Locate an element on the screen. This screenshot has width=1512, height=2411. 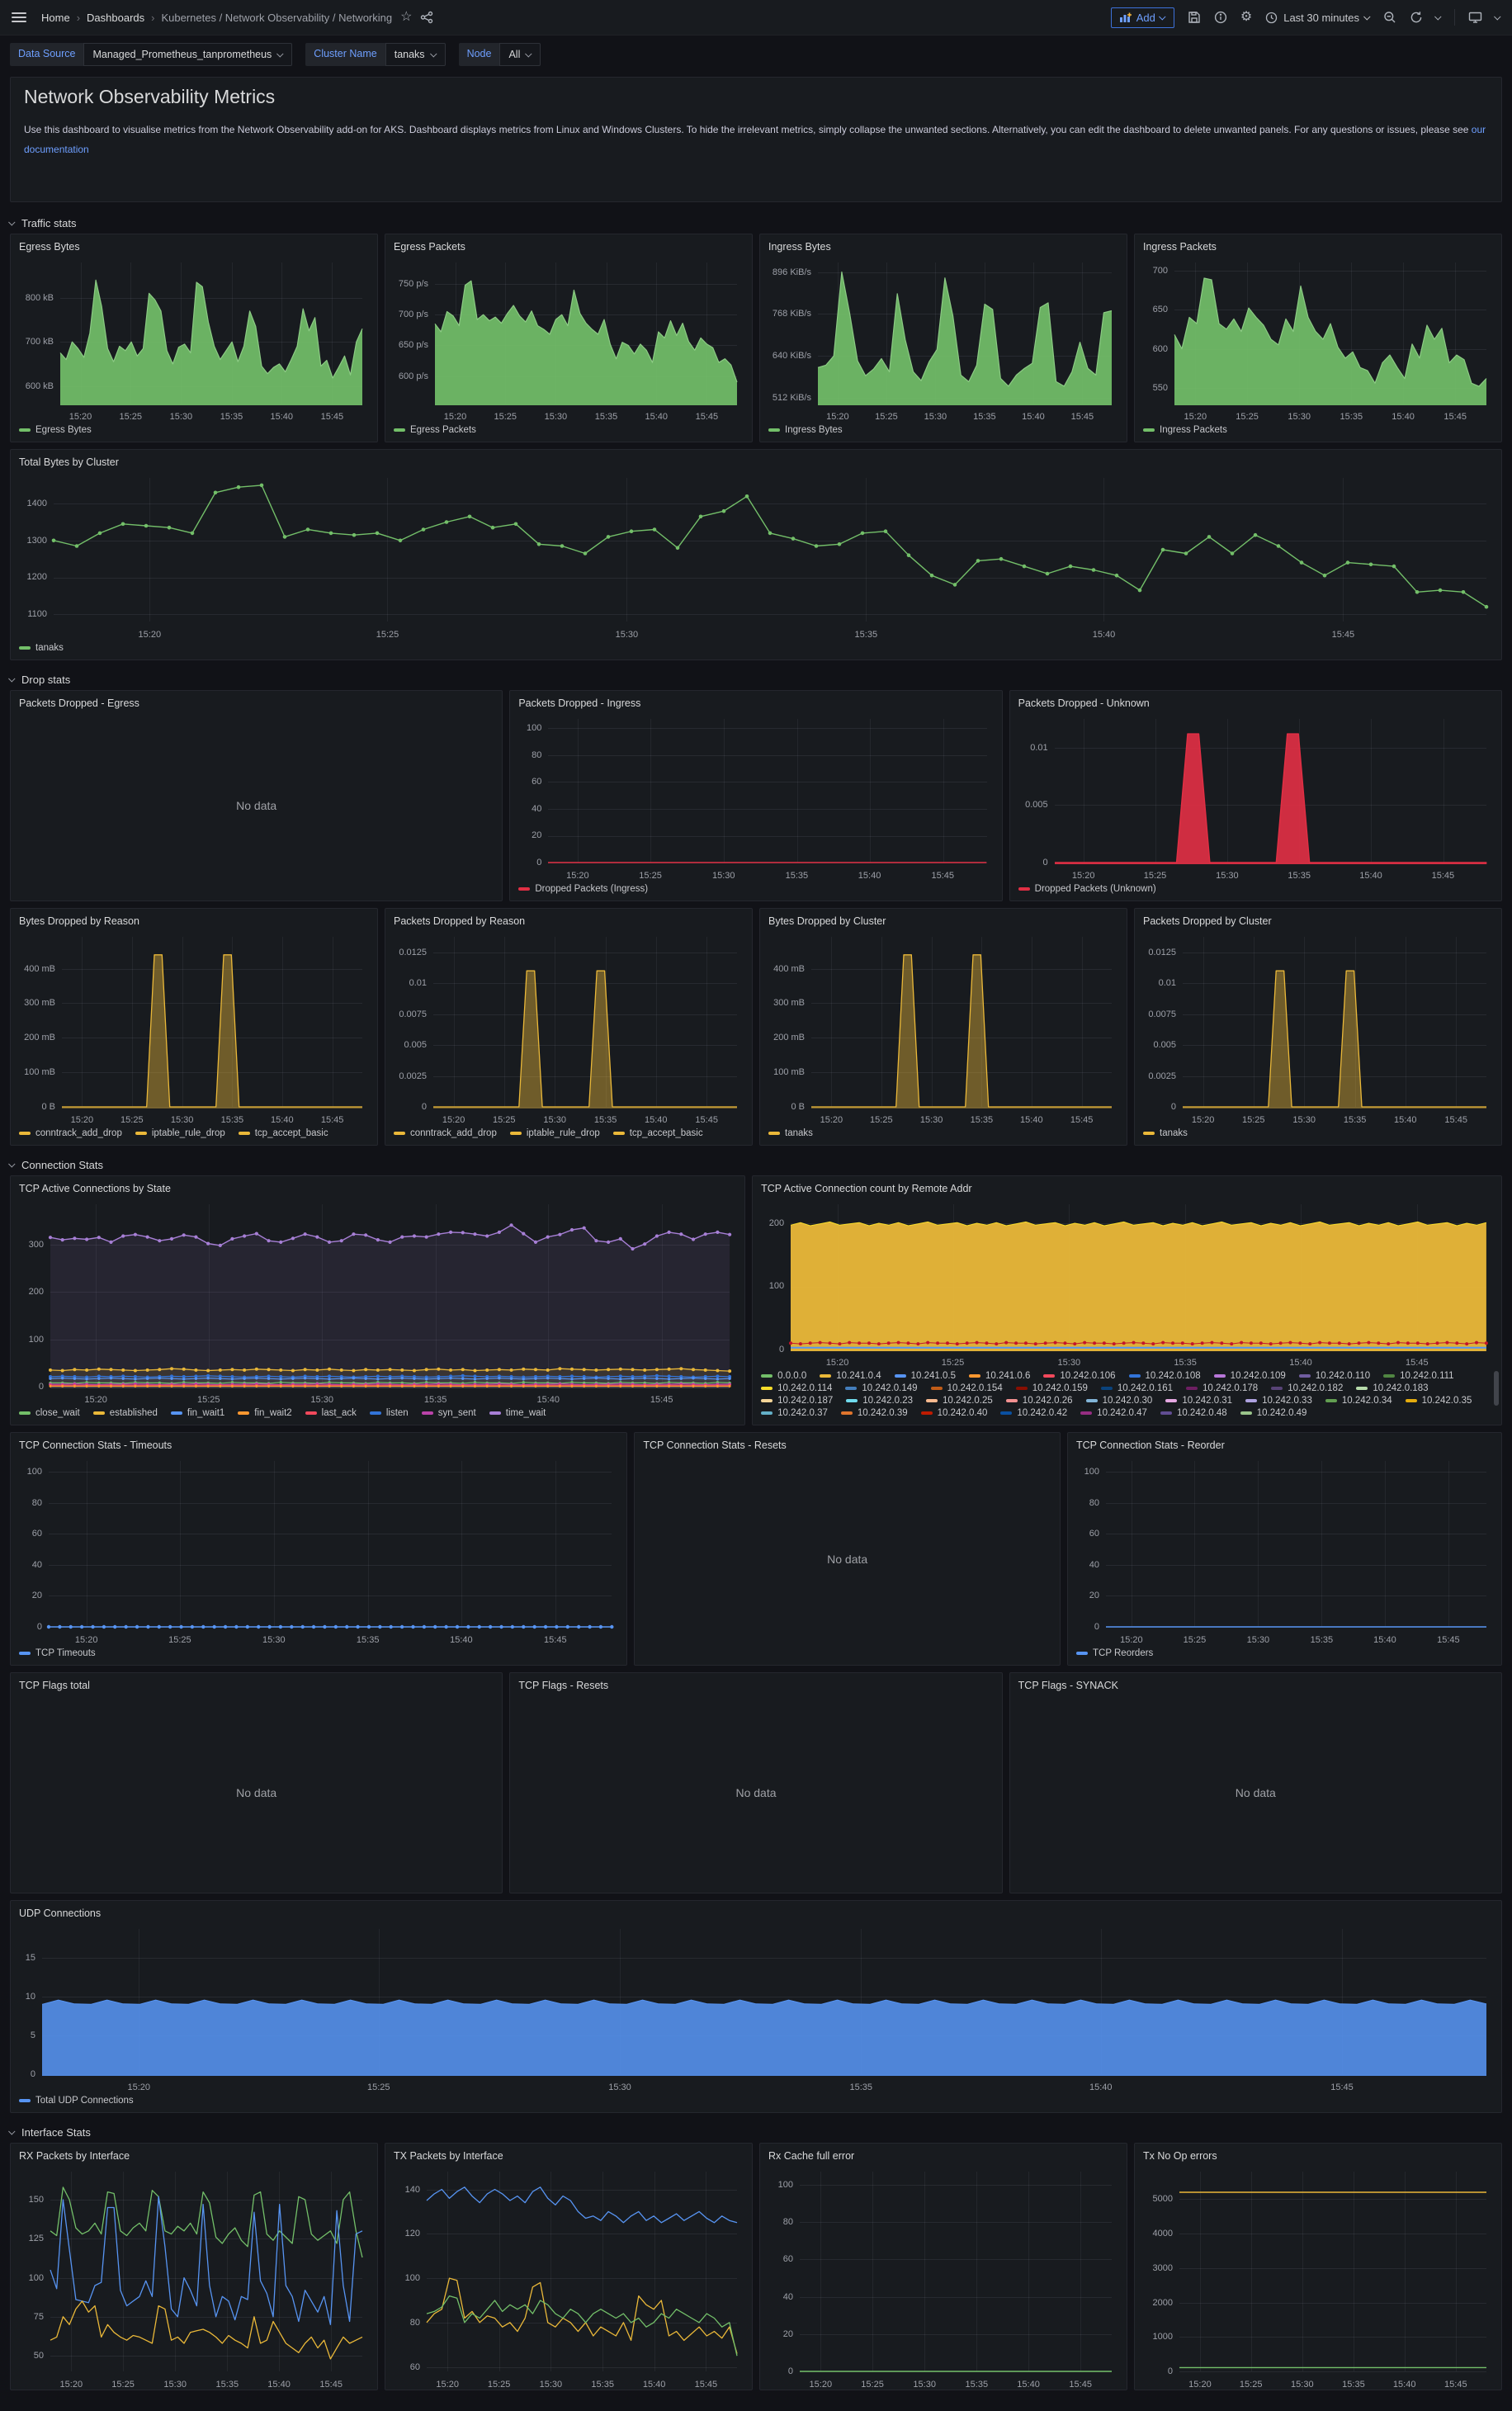
legend-item: 10.241.0.6 is located at coordinates (999, 1376).